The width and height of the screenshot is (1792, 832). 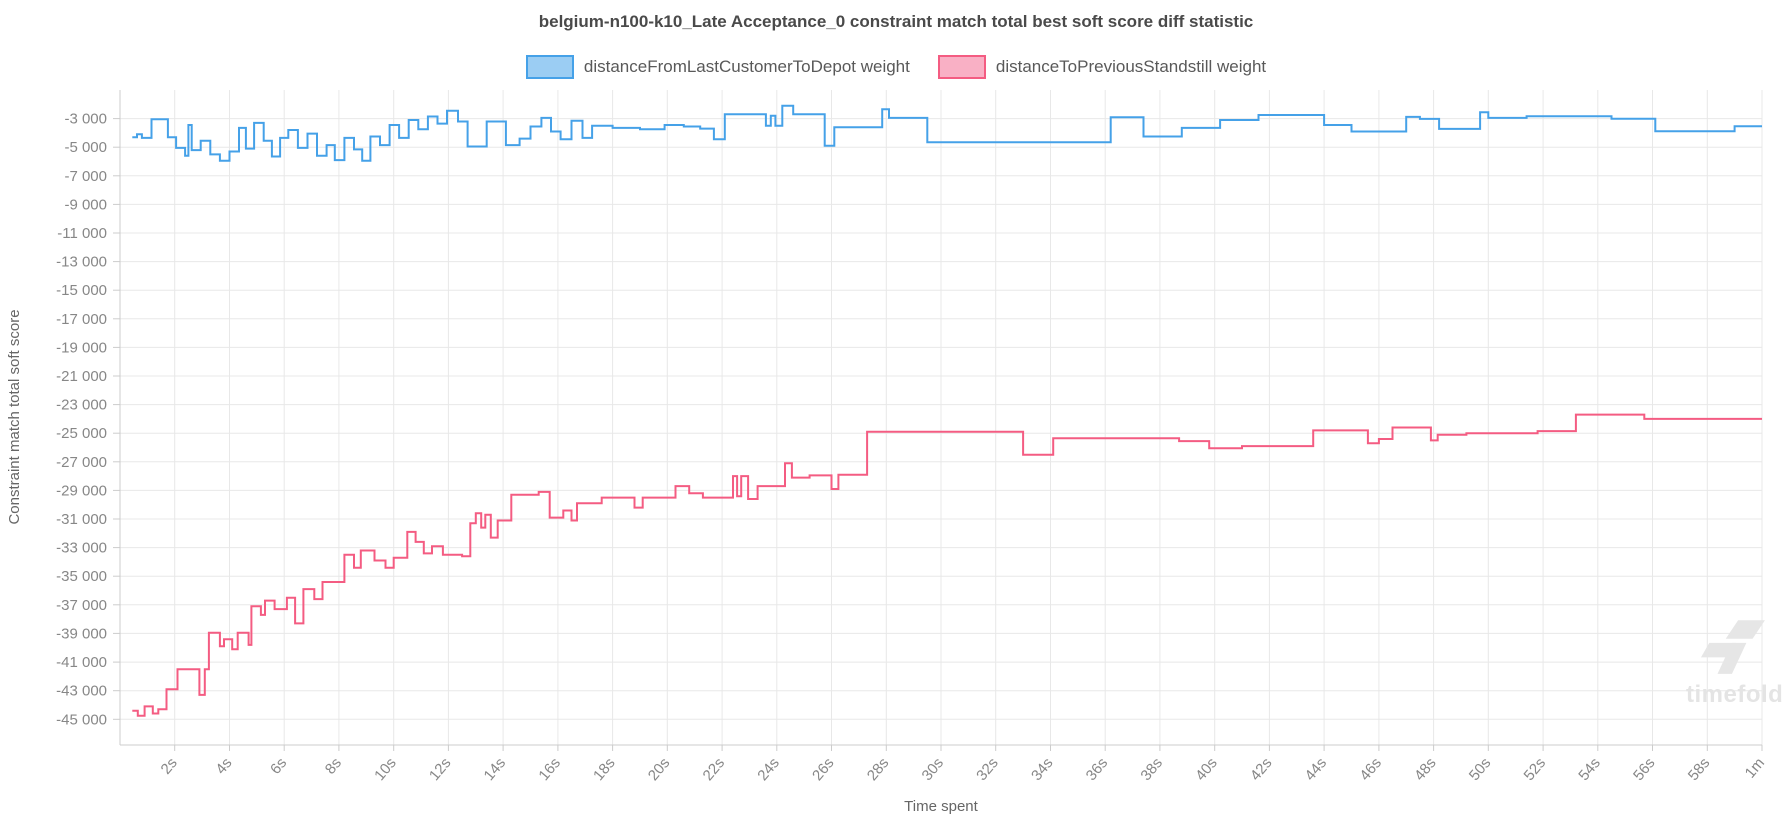 I want to click on watermark-text: timefold, so click(x=1735, y=694).